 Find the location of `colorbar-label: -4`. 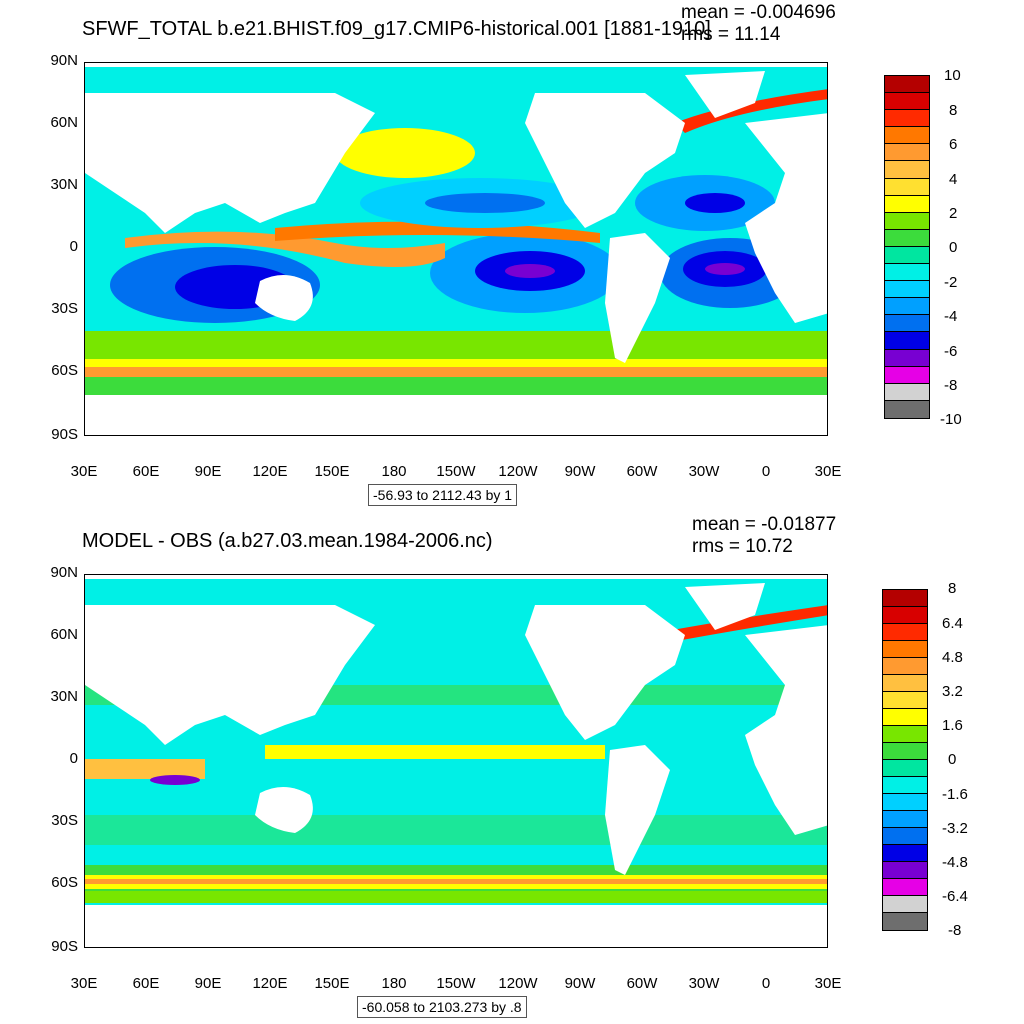

colorbar-label: -4 is located at coordinates (951, 316).